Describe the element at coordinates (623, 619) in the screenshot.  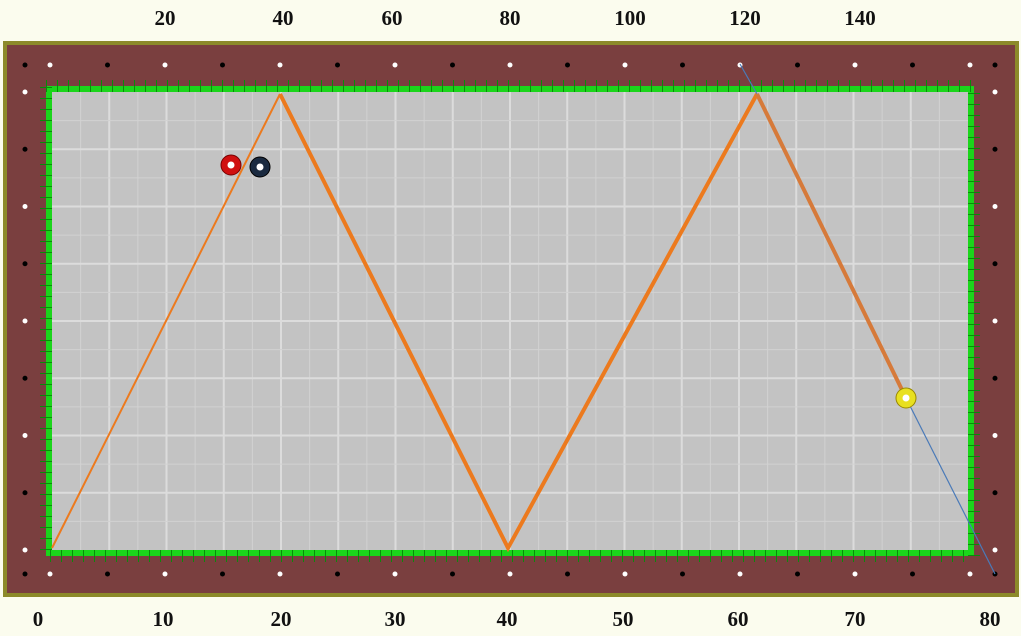
I see `bottom-label: 50` at that location.